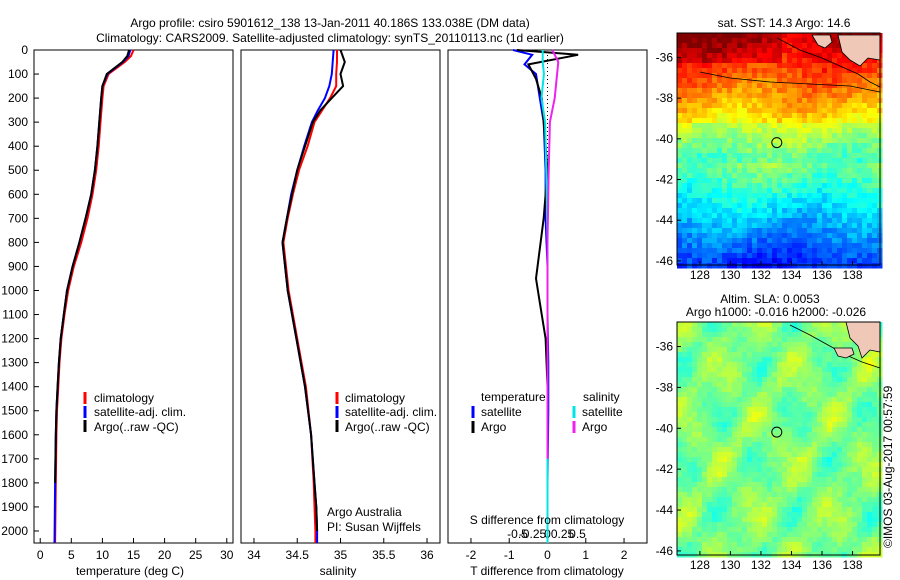  Describe the element at coordinates (14, 290) in the screenshot. I see `y-tick-label: 1000` at that location.